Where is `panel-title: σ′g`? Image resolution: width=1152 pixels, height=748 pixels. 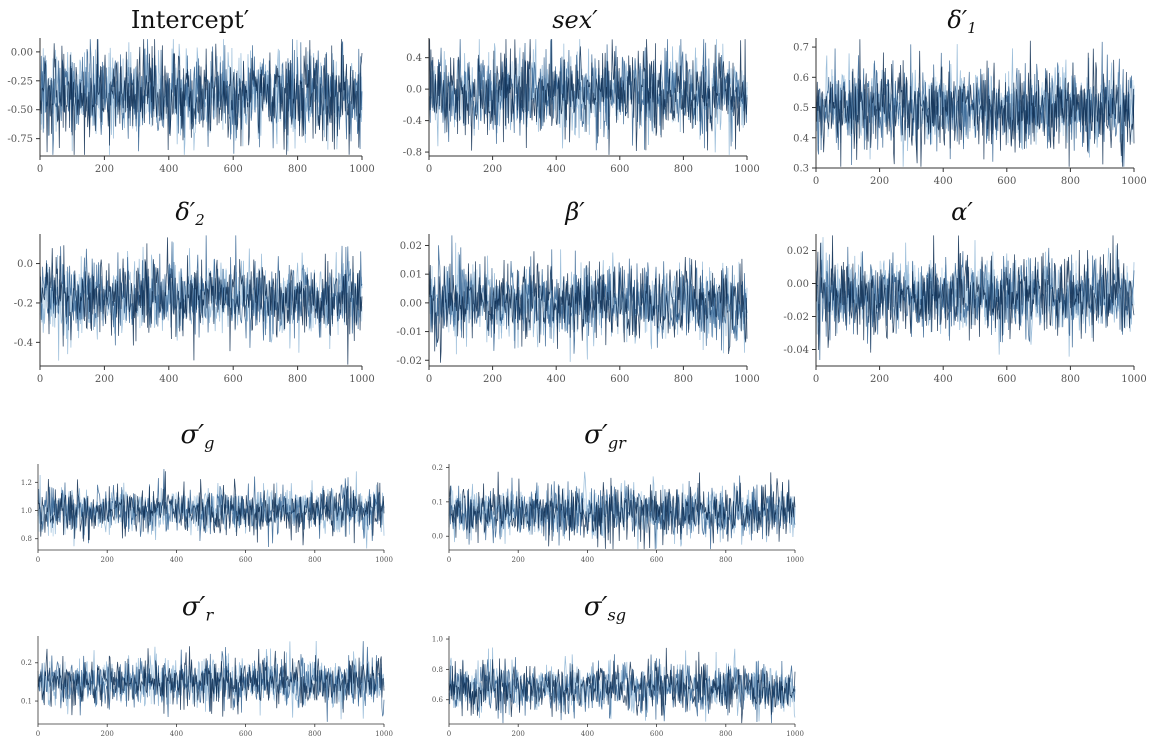
panel-title: σ′g is located at coordinates (197, 436).